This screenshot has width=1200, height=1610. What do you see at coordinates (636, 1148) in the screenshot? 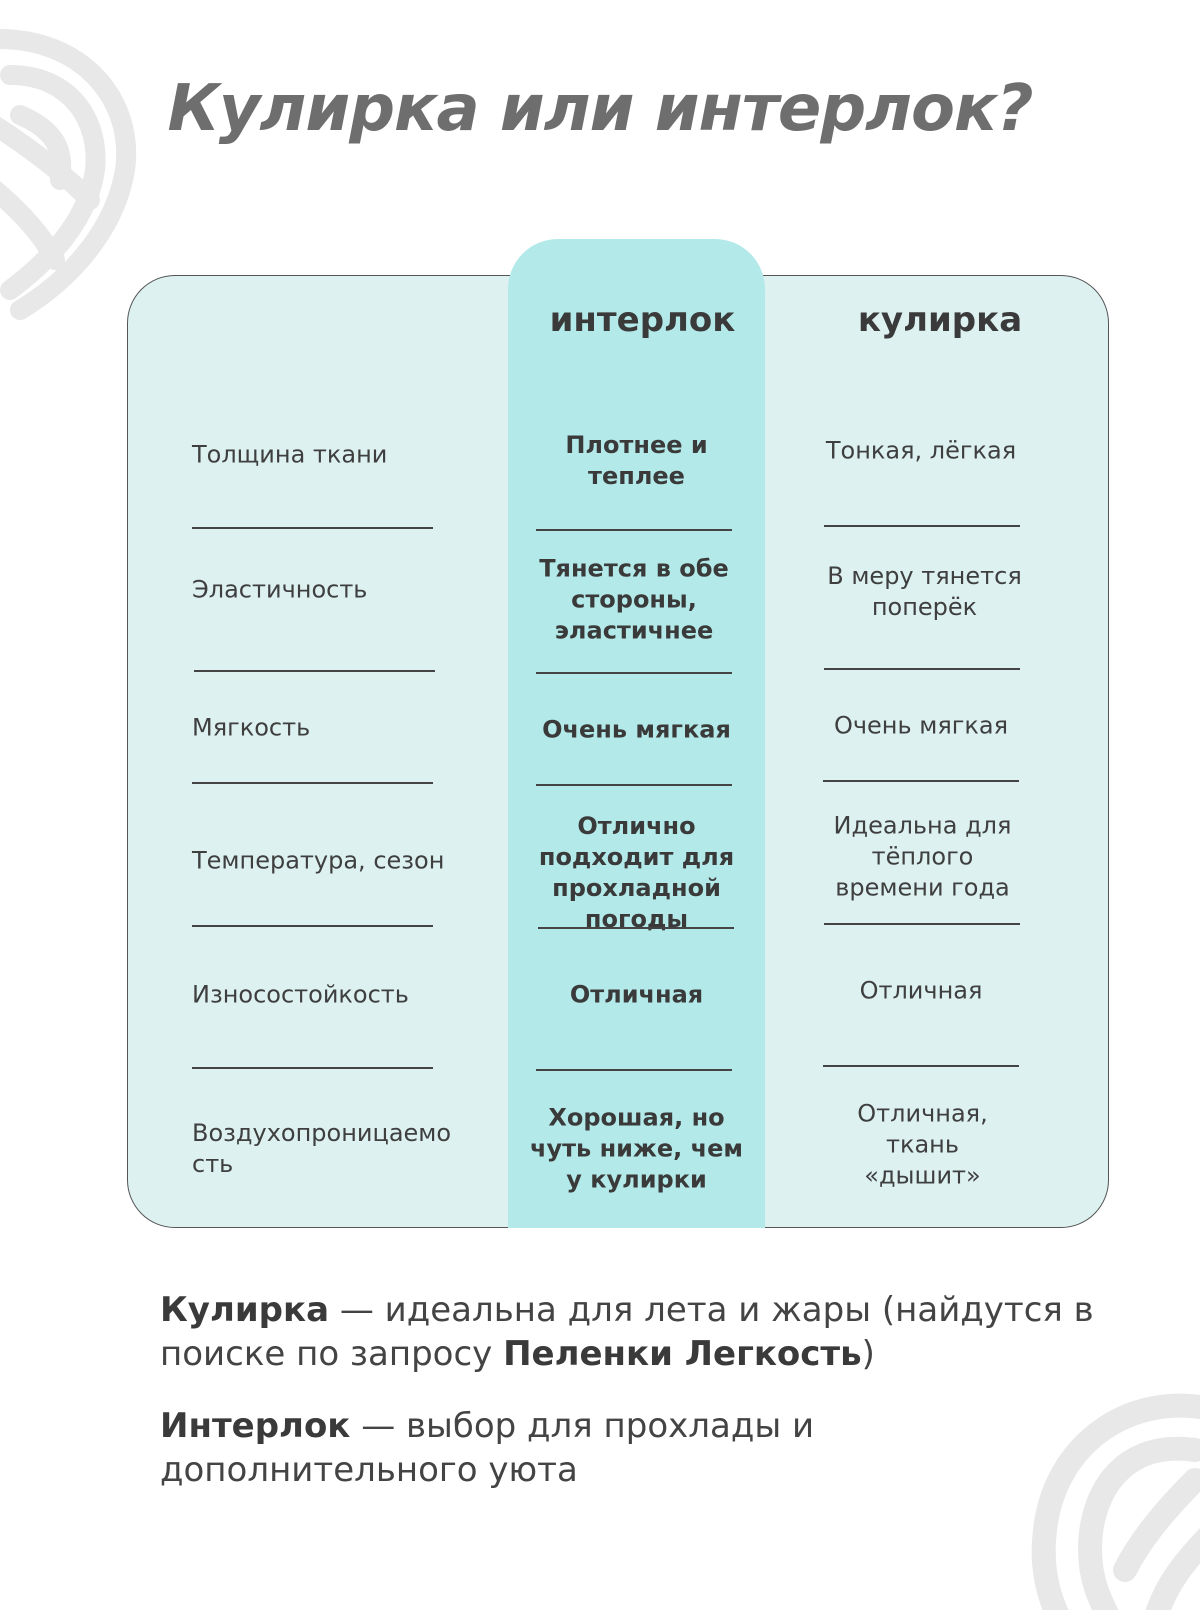
I see `interlock-value: Хорошая, но чуть ниже, чем у кулирки` at bounding box center [636, 1148].